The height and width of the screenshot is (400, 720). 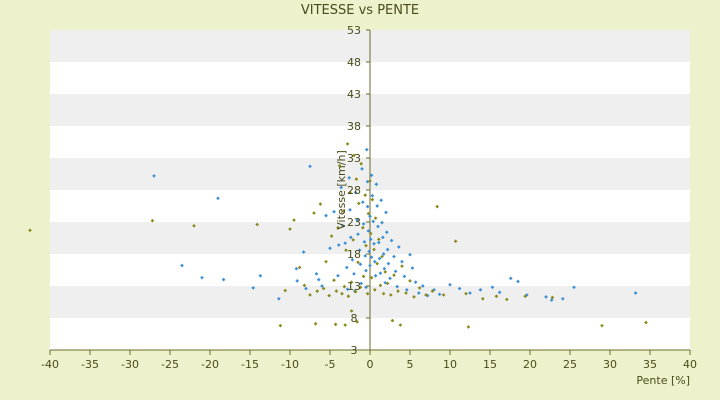 What do you see at coordinates (354, 222) in the screenshot?
I see `y-tick-label: 23` at bounding box center [354, 222].